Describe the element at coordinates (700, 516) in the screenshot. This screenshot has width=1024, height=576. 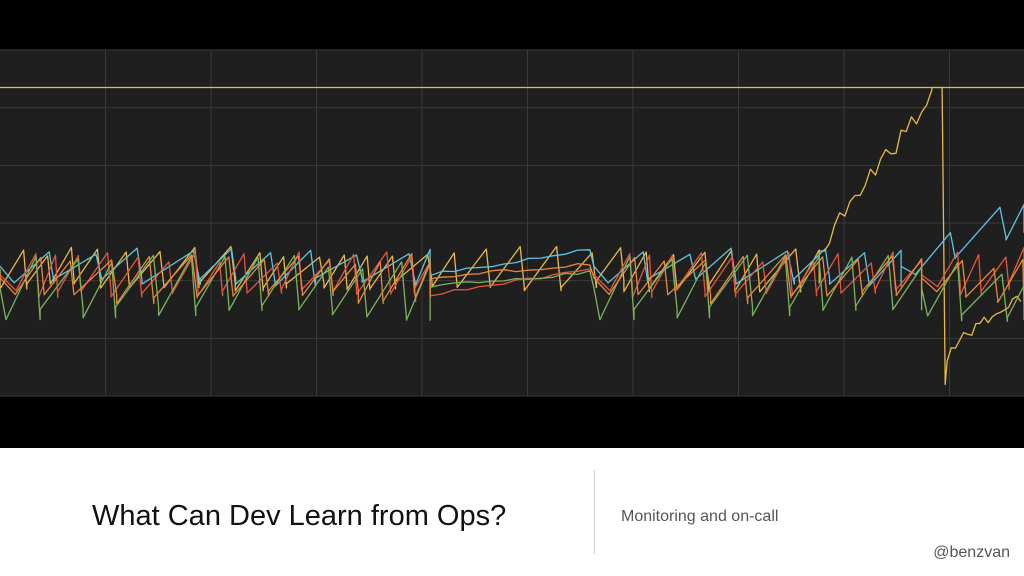
I see `slide-subtitle: Monitoring and on-call` at that location.